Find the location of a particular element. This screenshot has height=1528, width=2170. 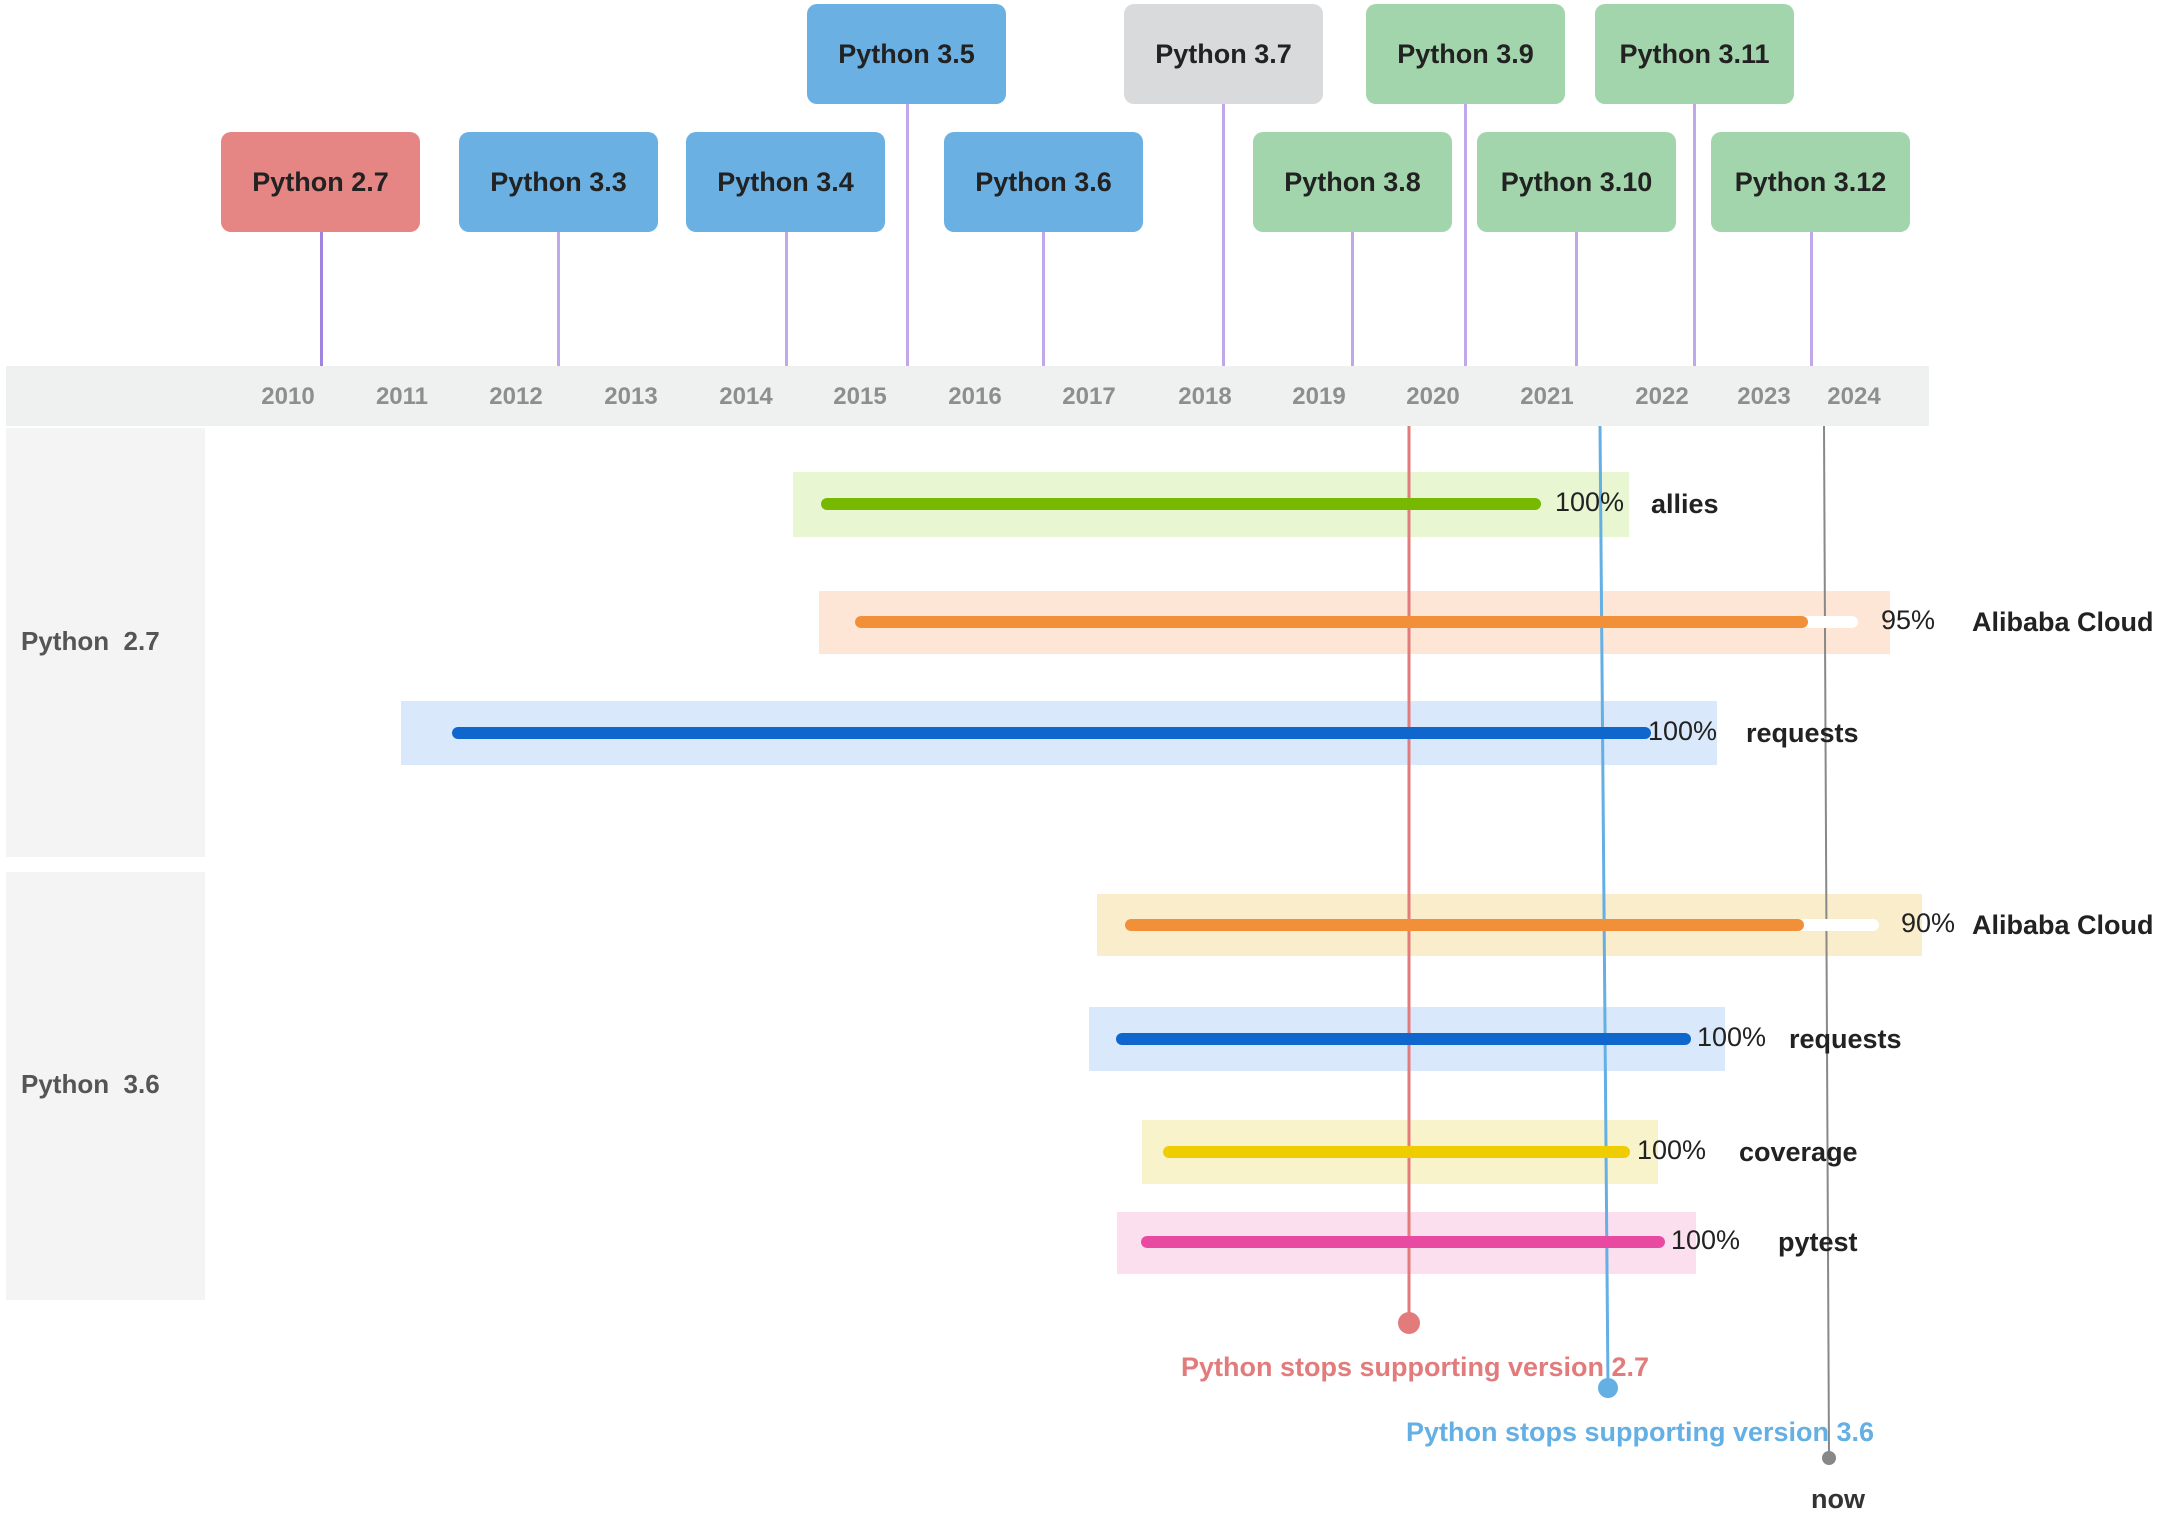

marker-label: now is located at coordinates (1838, 1499).